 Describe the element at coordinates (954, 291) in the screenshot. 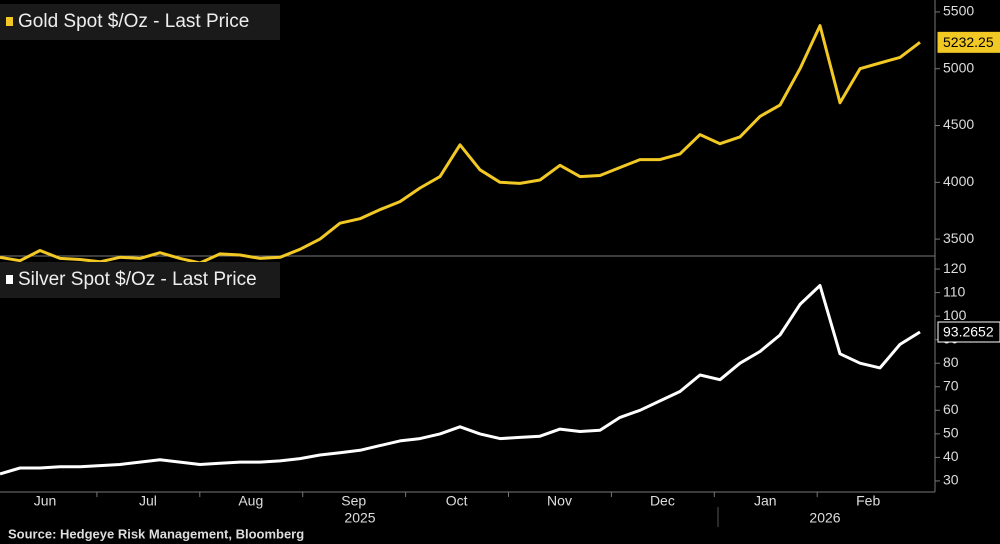

I see `y-tick-label: 110` at that location.